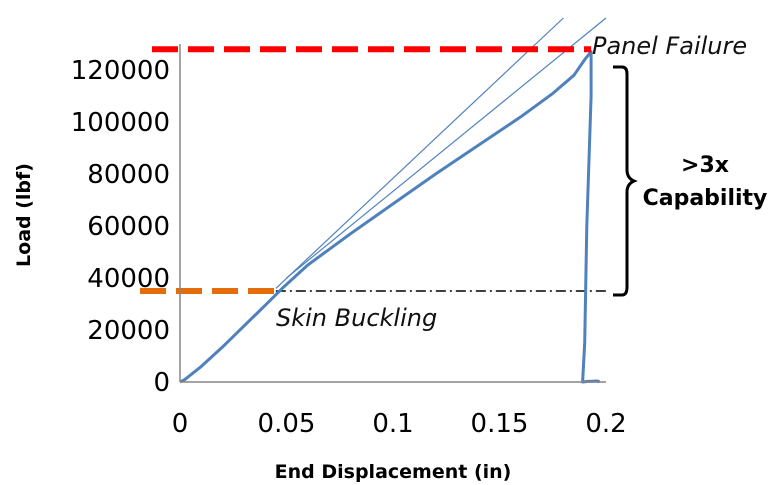 This screenshot has width=782, height=485. What do you see at coordinates (24, 215) in the screenshot?
I see `y-axis-title: Load (lbf)` at bounding box center [24, 215].